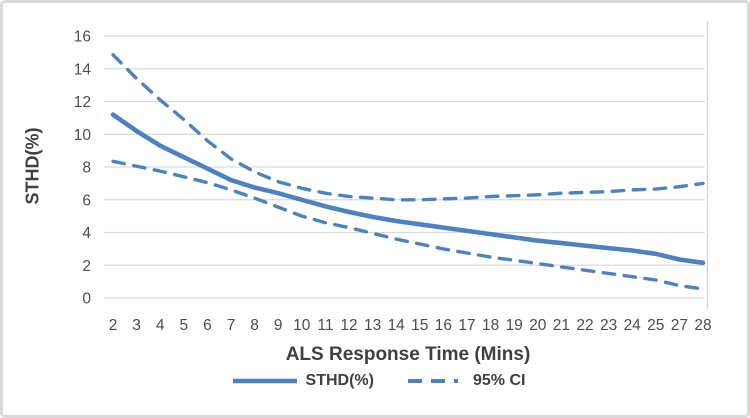 The image size is (750, 418). I want to click on x-tick-label: 2, so click(113, 325).